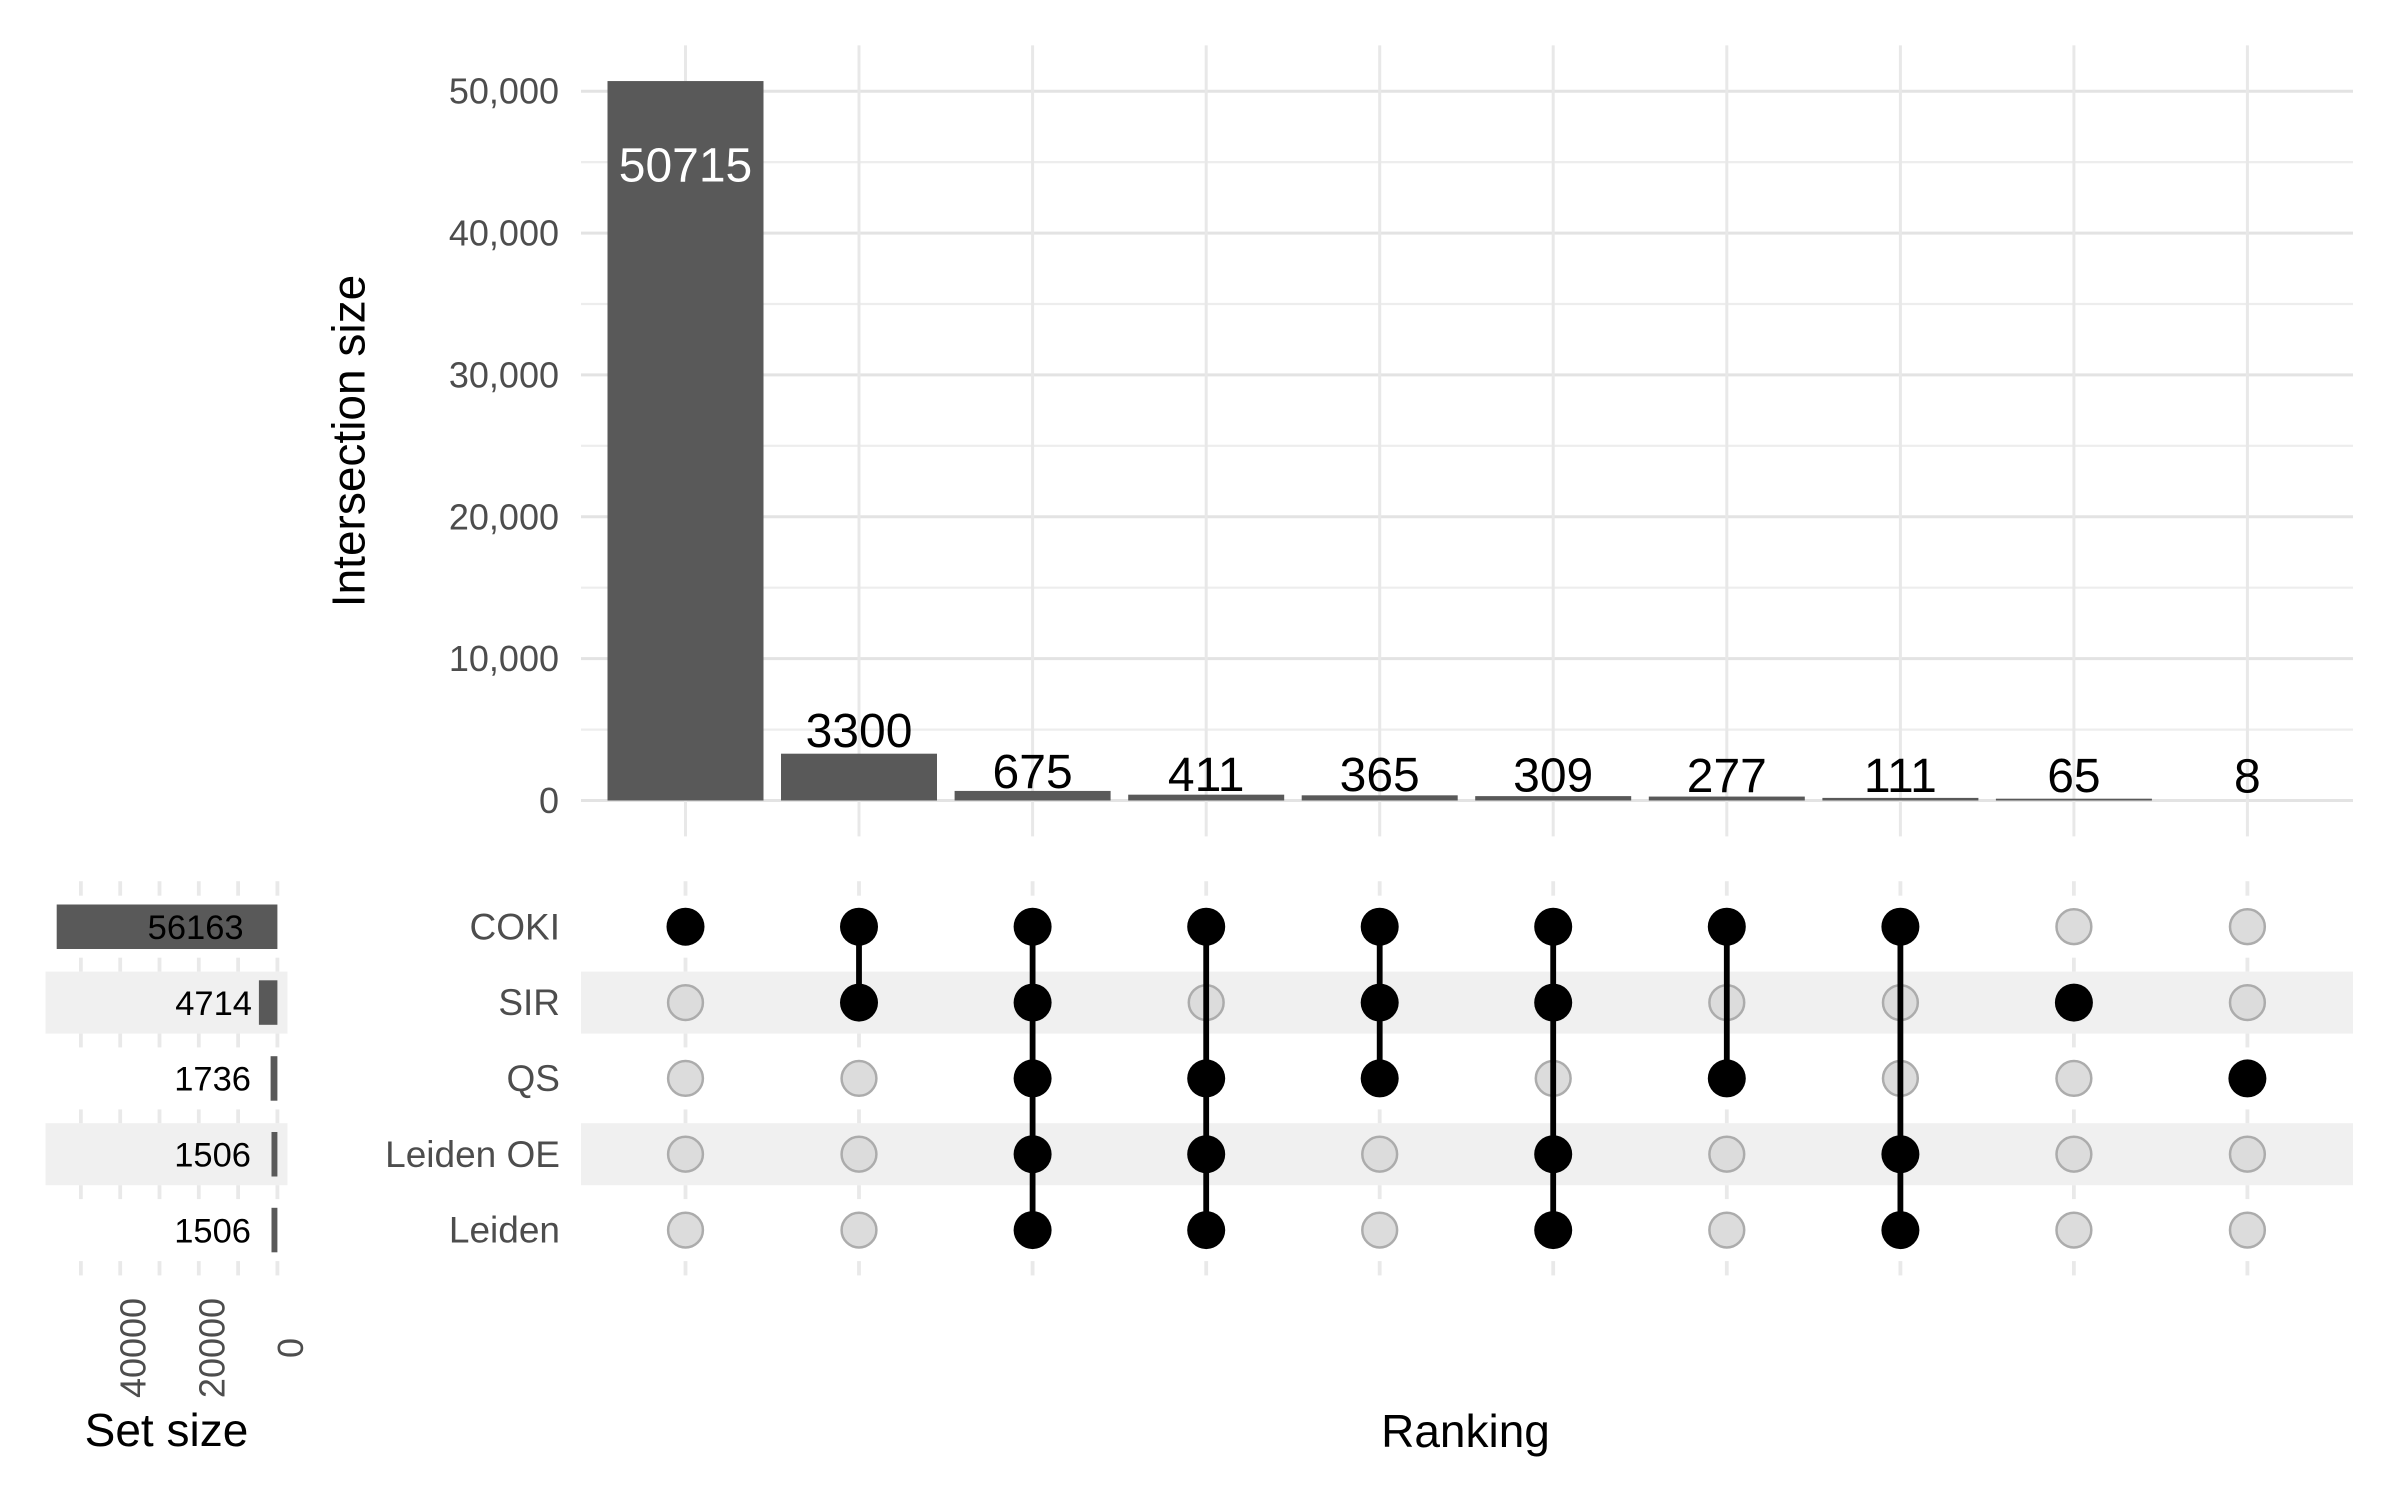  Describe the element at coordinates (533, 1078) in the screenshot. I see `svg-text: QS` at that location.